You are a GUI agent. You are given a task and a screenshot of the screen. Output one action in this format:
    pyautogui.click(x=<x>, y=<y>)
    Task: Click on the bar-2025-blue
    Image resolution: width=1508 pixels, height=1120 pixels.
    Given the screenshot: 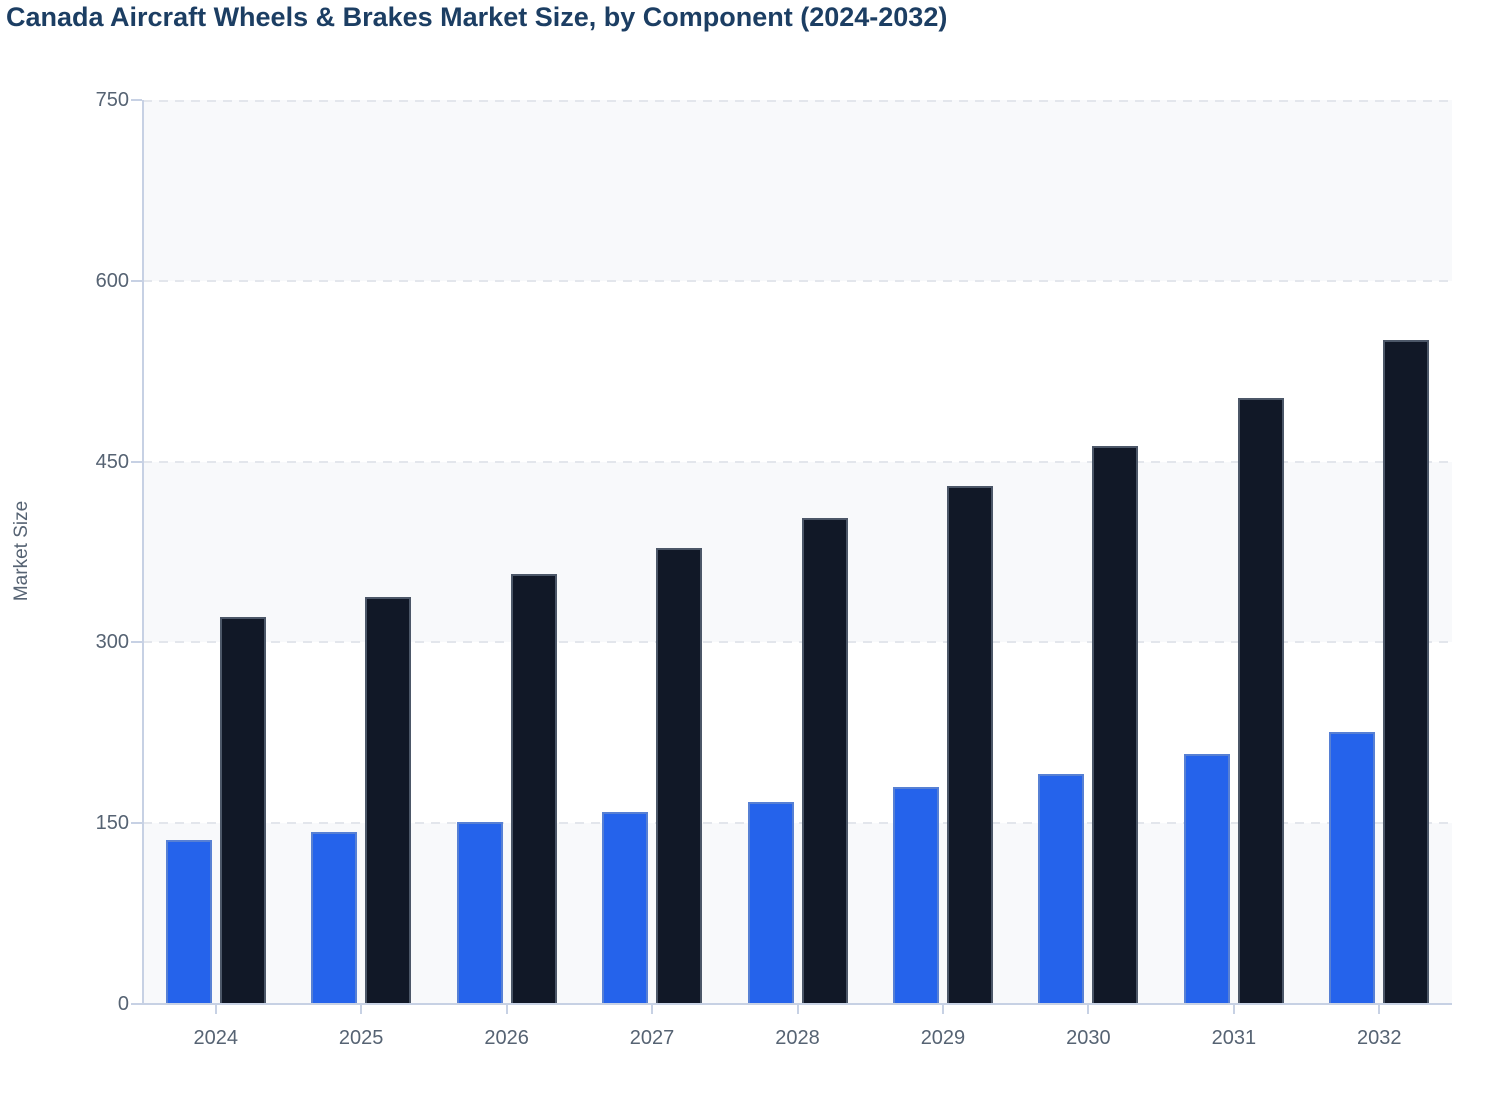 What is the action you would take?
    pyautogui.click(x=334, y=917)
    